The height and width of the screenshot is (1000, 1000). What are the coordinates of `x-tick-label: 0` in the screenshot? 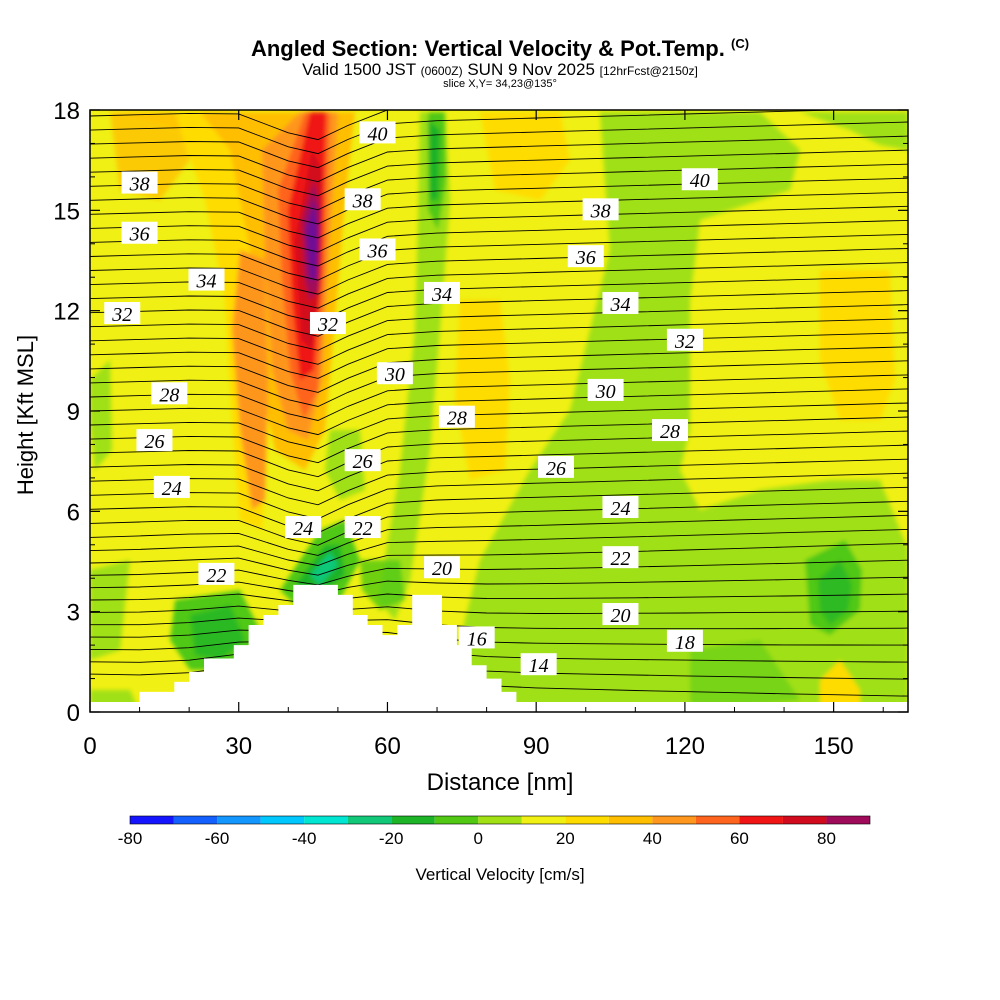 It's located at (89, 746).